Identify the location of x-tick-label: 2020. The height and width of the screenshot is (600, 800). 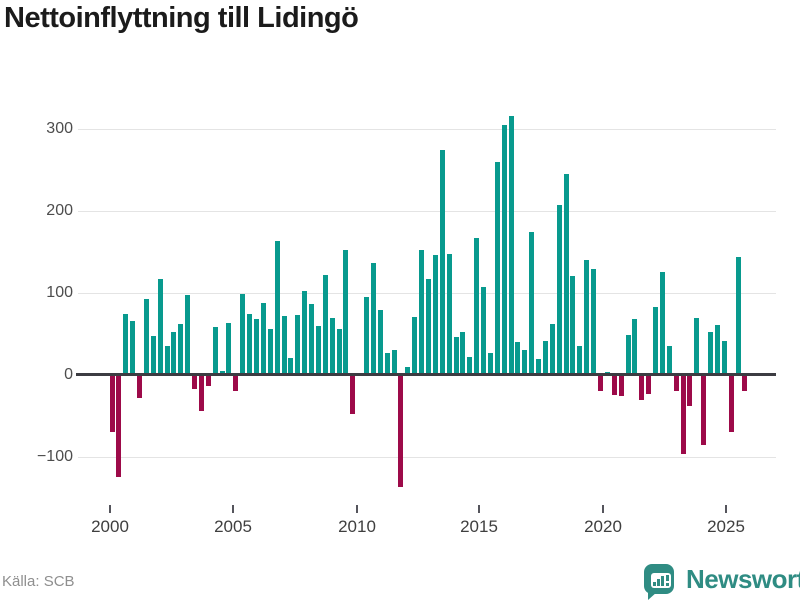
(603, 526).